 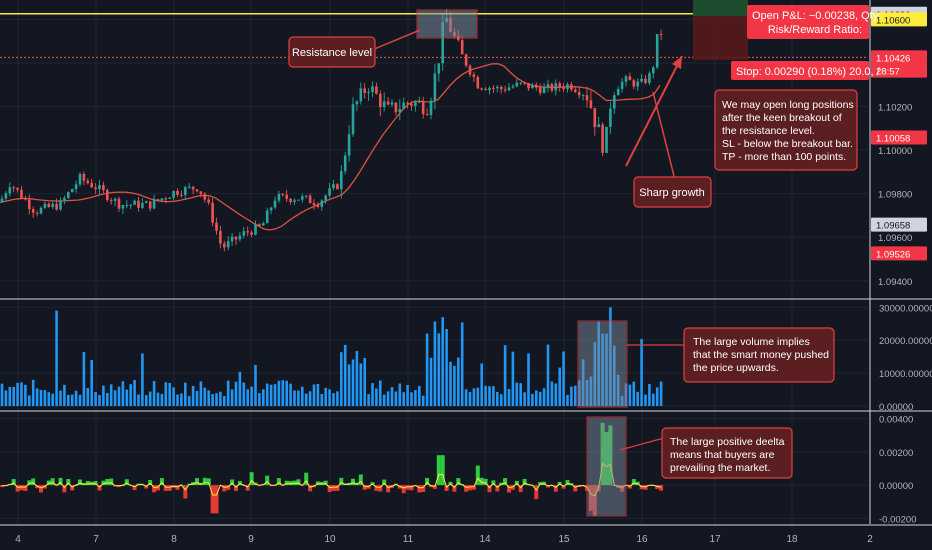 What do you see at coordinates (899, 224) in the screenshot?
I see `price-tag: 1.09658` at bounding box center [899, 224].